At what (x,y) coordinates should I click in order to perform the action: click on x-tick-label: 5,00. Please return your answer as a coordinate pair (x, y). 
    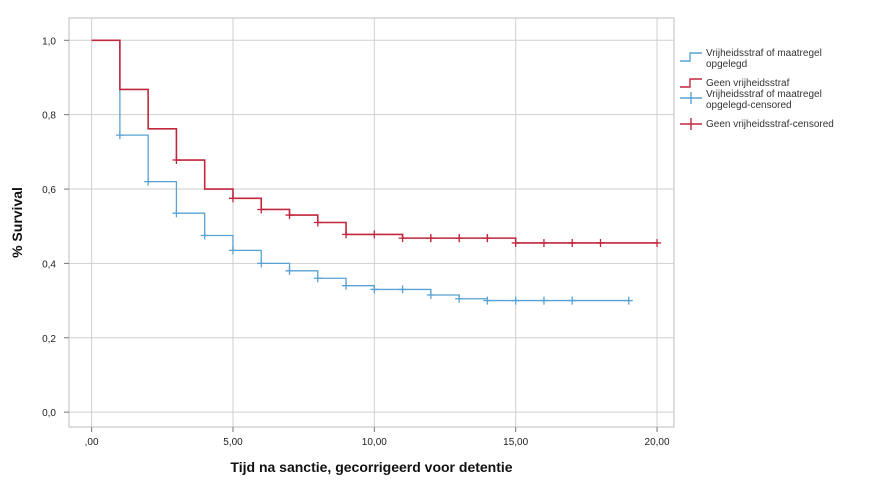
    Looking at the image, I should click on (233, 442).